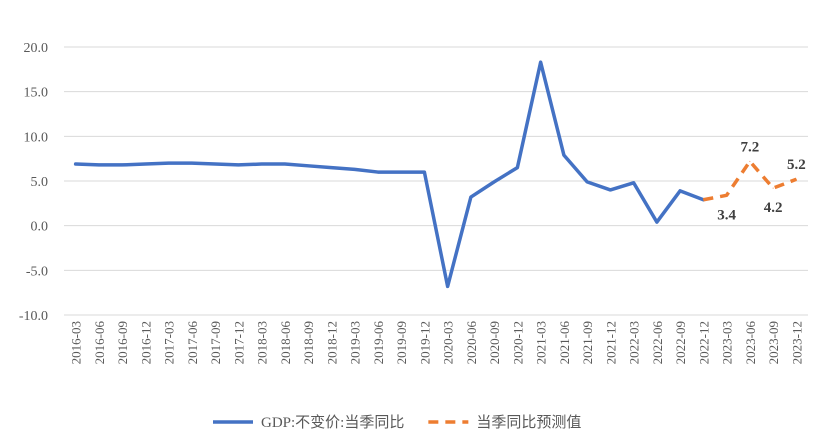 This screenshot has height=446, width=835. I want to click on x-tick-label: 2017-06, so click(192, 343).